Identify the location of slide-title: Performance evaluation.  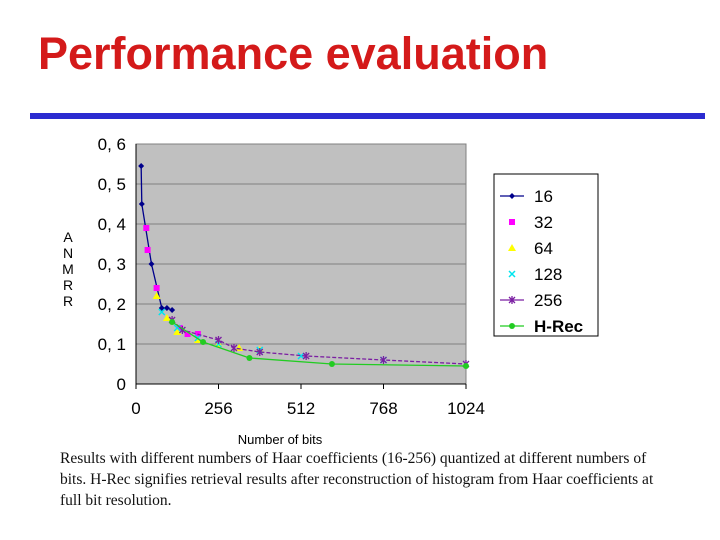
(293, 53).